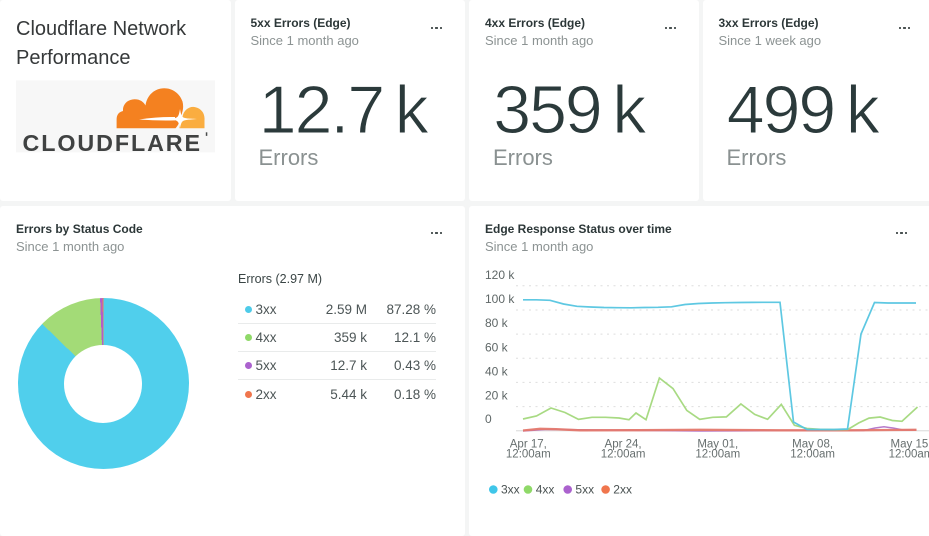 The width and height of the screenshot is (929, 536). Describe the element at coordinates (623, 444) in the screenshot. I see `svg-text: Apr 24,` at that location.